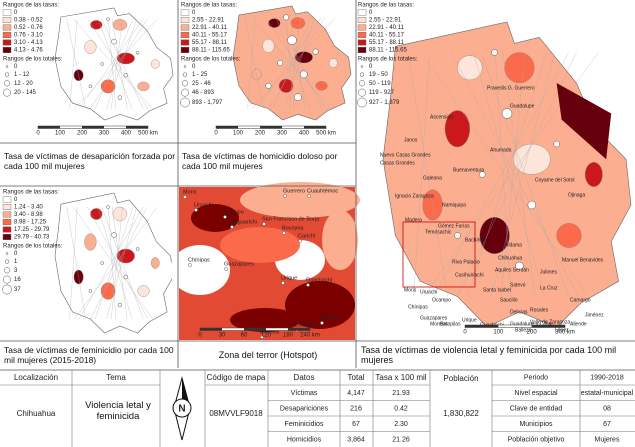 This screenshot has width=635, height=447. What do you see at coordinates (304, 424) in the screenshot?
I see `data-label: Feminicidios` at bounding box center [304, 424].